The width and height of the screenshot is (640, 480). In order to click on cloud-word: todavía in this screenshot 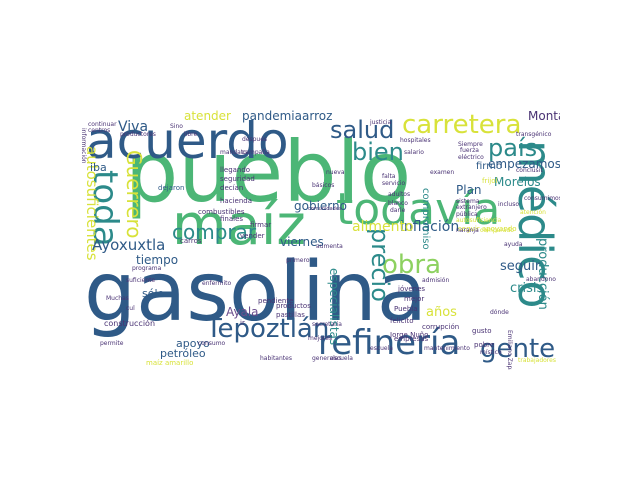, I will do `click(418, 209)`.